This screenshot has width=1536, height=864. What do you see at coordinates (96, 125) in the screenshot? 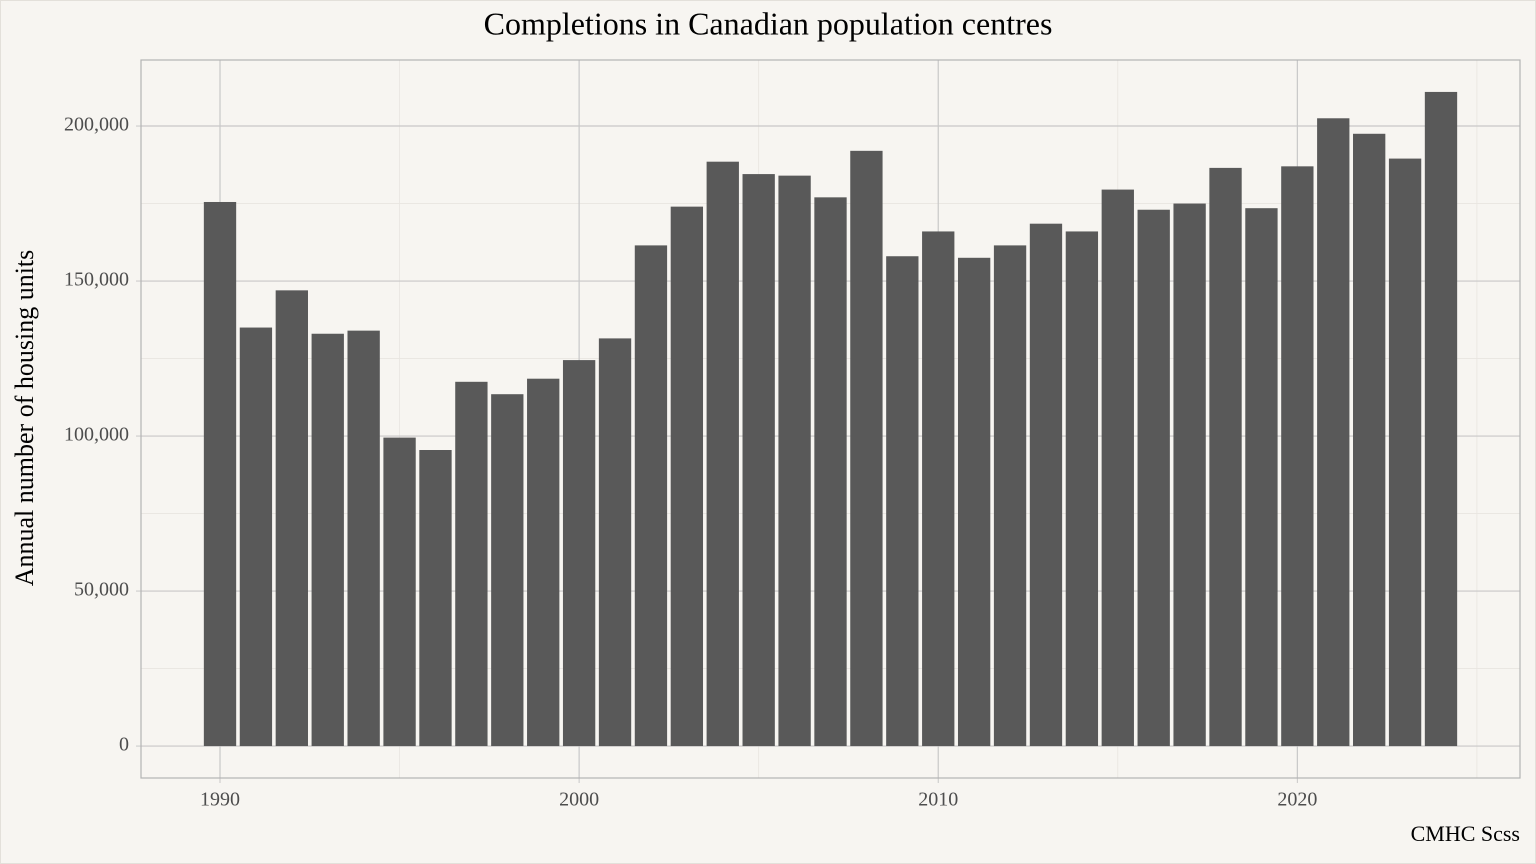
I see `y-tick-label: 200,000` at bounding box center [96, 125].